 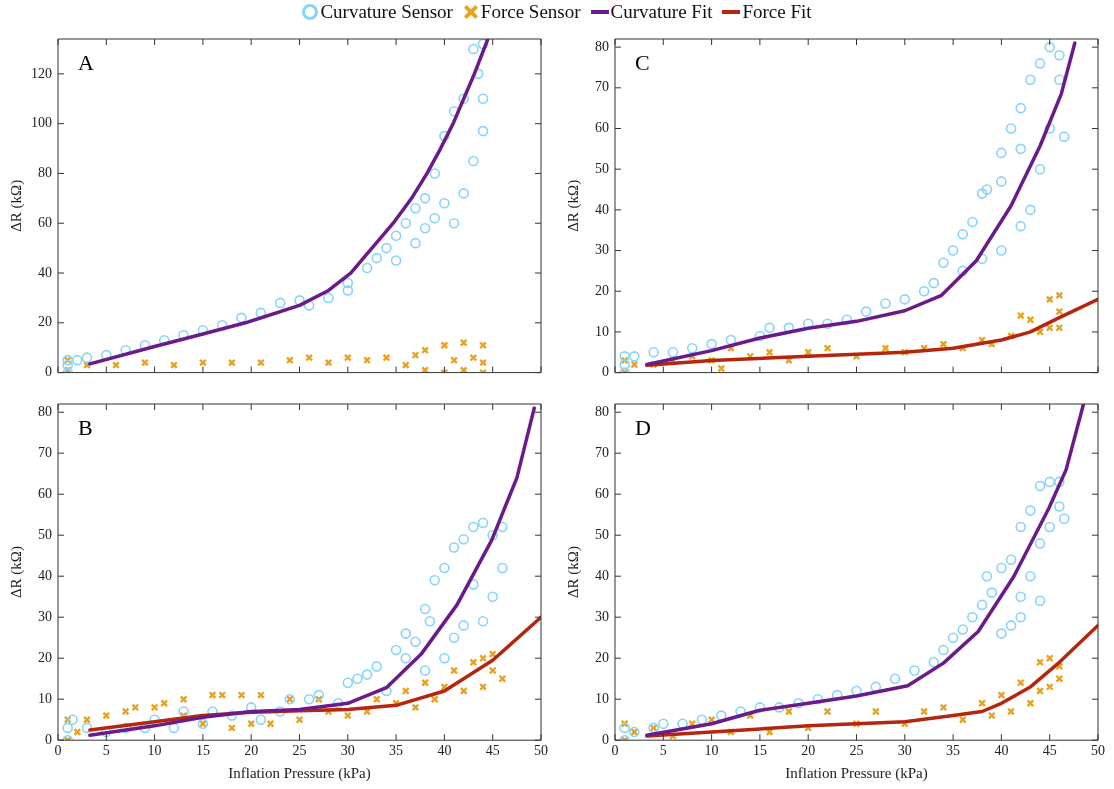 I want to click on y-tick-label: 100, so click(x=41, y=123).